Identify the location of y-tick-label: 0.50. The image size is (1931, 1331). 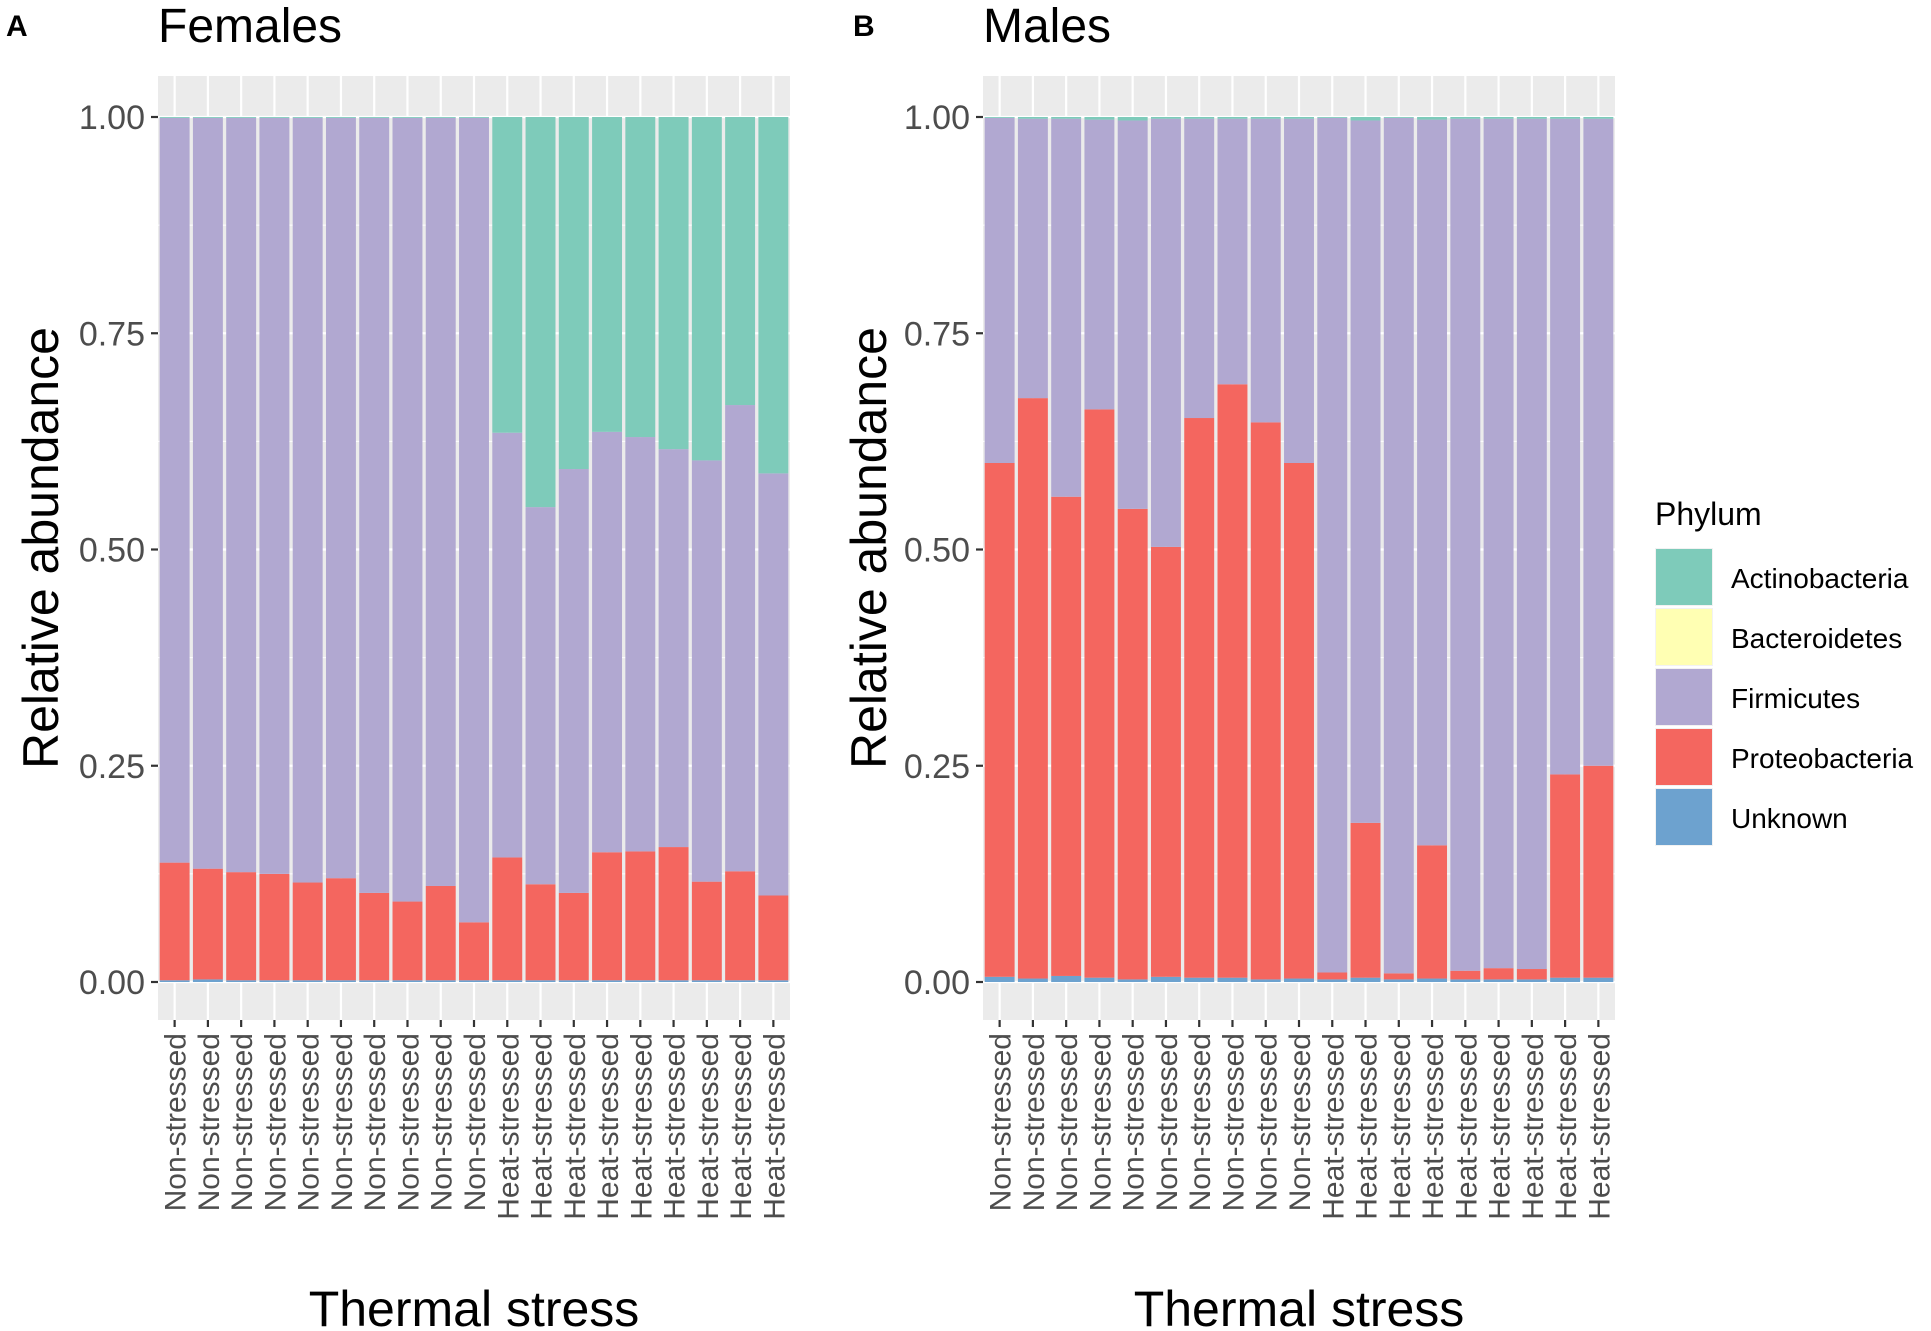
(112, 551).